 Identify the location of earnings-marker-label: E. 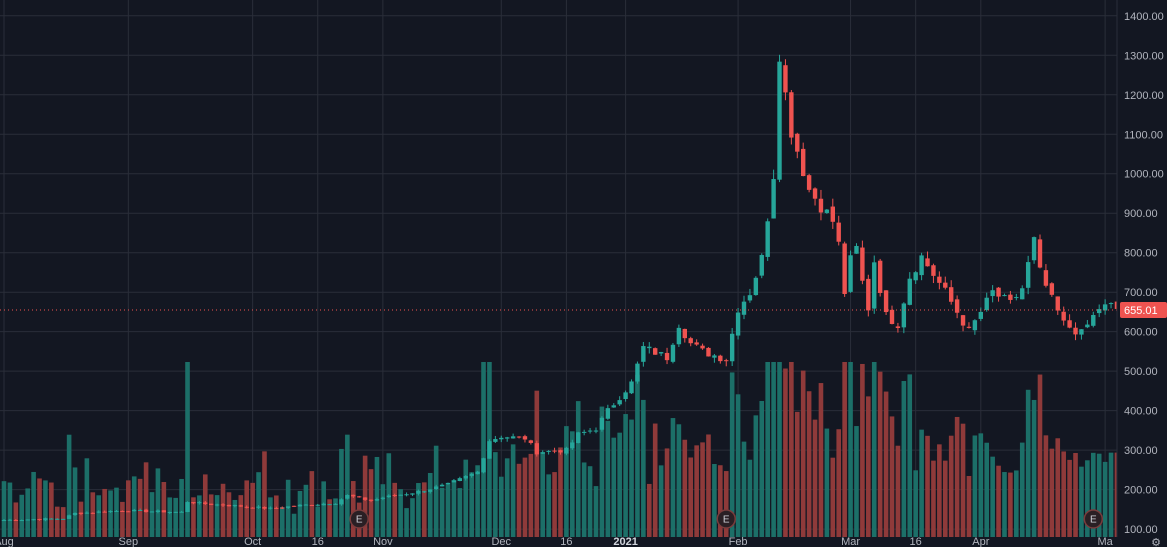
(726, 520).